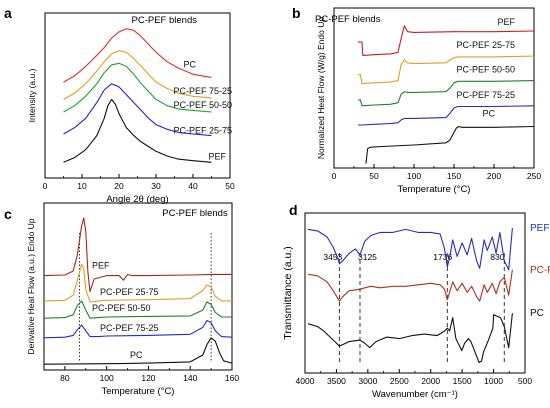 Image resolution: width=550 pixels, height=408 pixels. Describe the element at coordinates (305, 381) in the screenshot. I see `x-tick-label: 4000` at that location.